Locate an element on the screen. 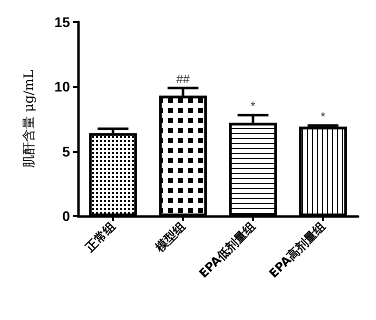 Image resolution: width=376 pixels, height=320 pixels. y-tick-label: 10 is located at coordinates (62, 86).